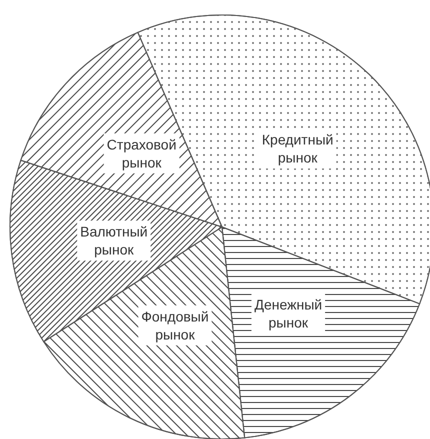  Describe the element at coordinates (288, 313) in the screenshot. I see `slice-label: Денежный рынок` at that location.